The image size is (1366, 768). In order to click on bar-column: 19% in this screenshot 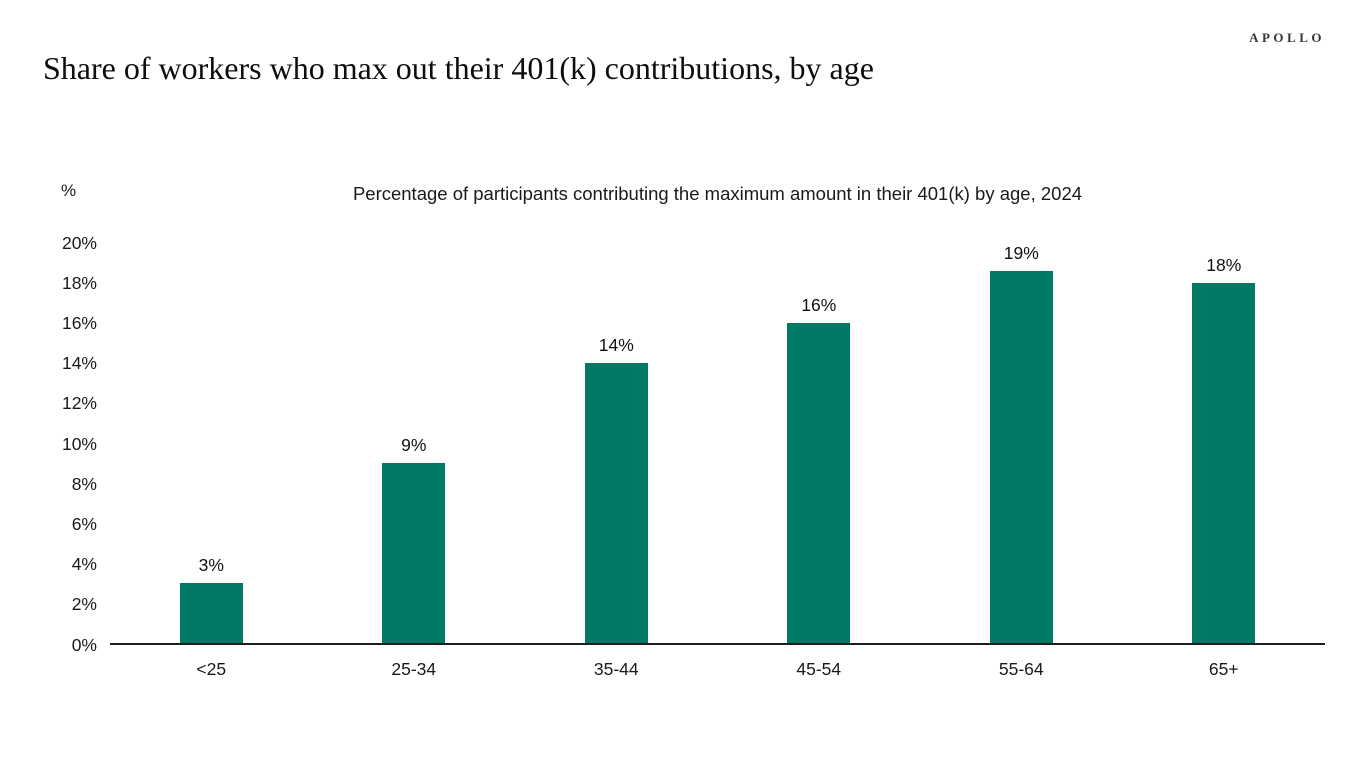, I will do `click(1021, 443)`.